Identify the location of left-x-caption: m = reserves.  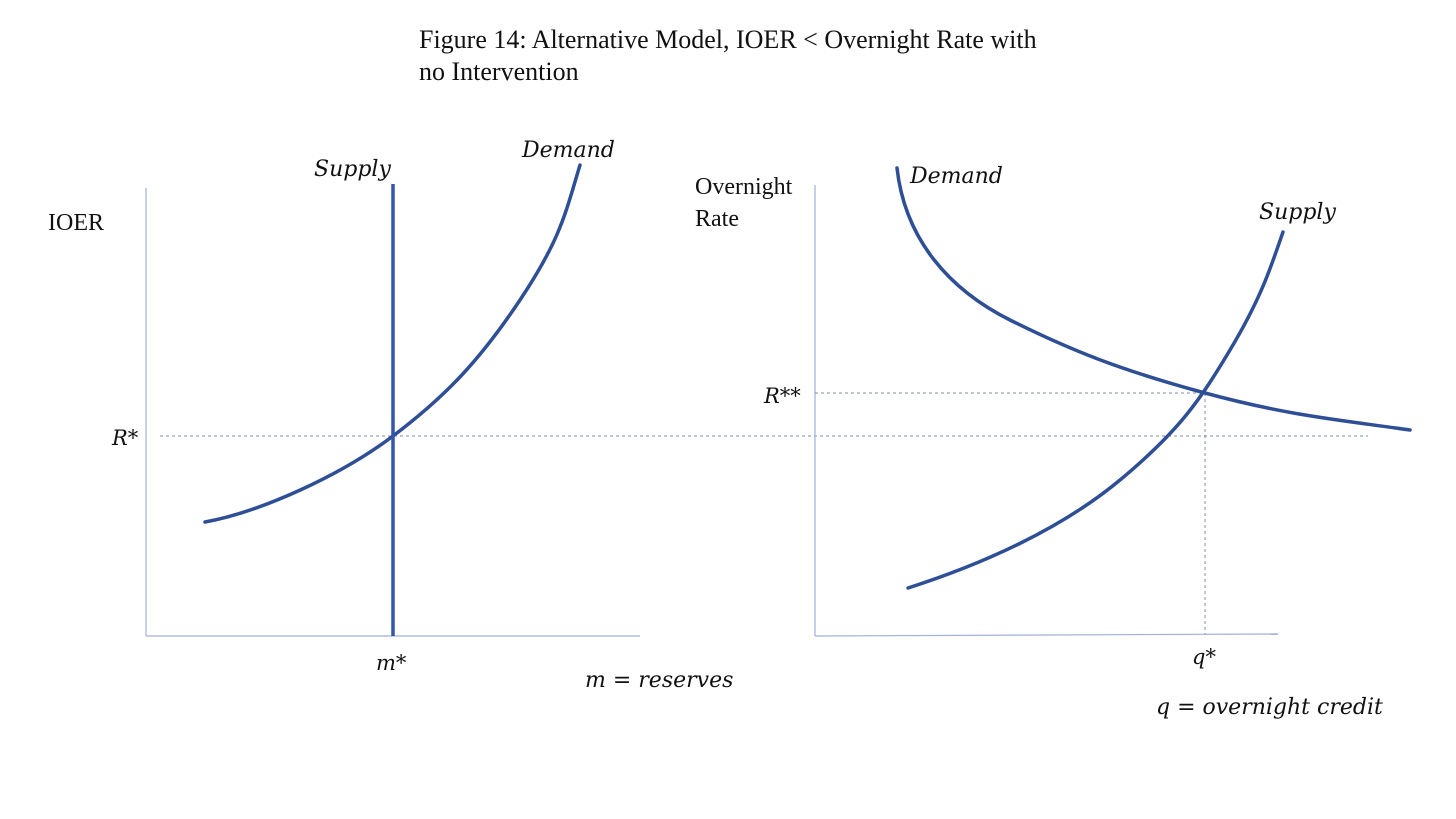
(659, 680).